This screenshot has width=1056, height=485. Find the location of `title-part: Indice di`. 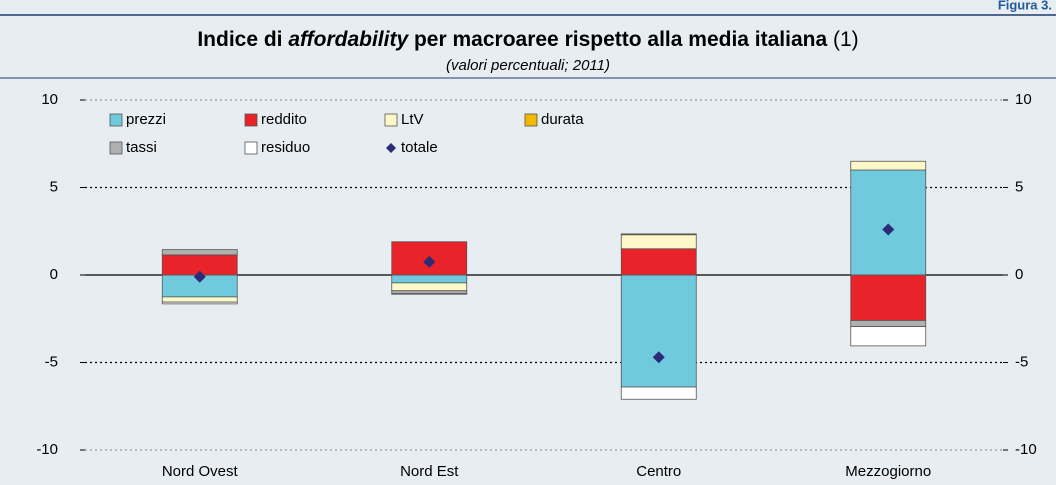

title-part: Indice di is located at coordinates (242, 39).